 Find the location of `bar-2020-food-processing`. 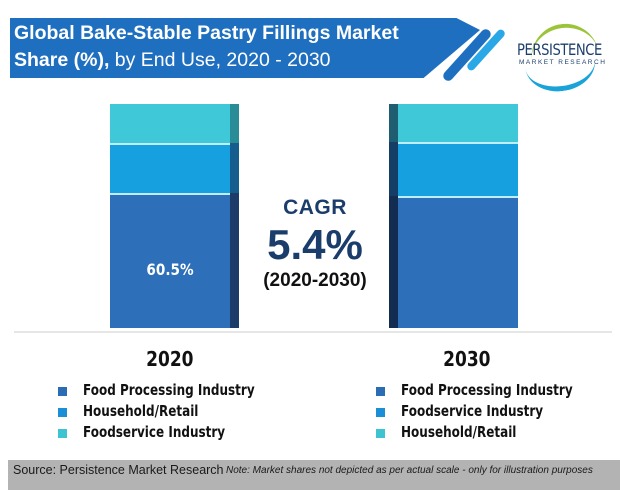

bar-2020-food-processing is located at coordinates (170, 260).